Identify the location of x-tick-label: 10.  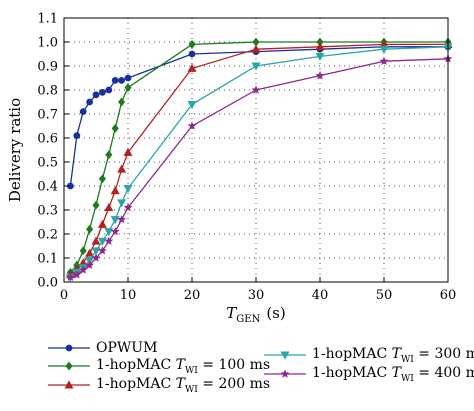
(128, 295).